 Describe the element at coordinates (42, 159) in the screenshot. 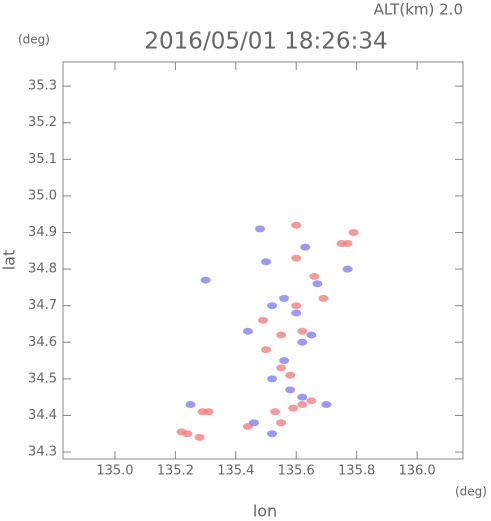

I see `y-tick-label: 35.1` at that location.